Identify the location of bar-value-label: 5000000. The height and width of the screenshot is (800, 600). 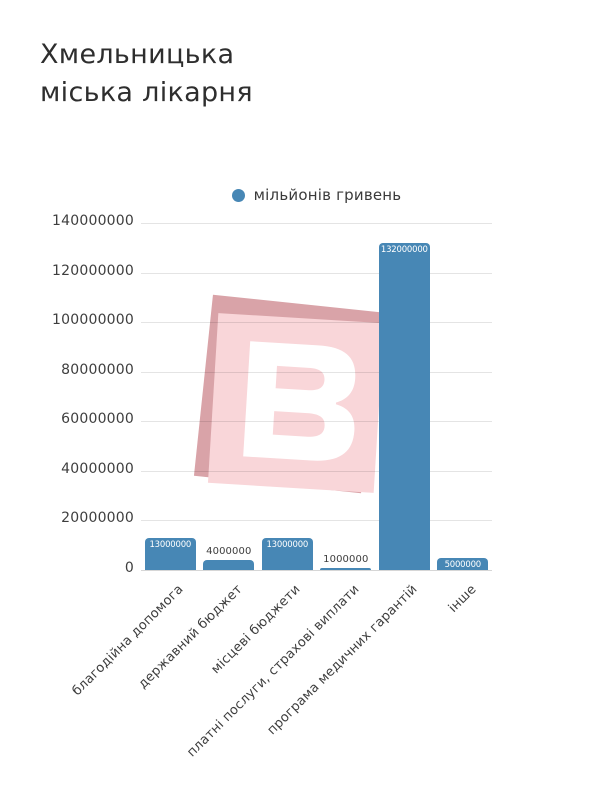
(463, 564).